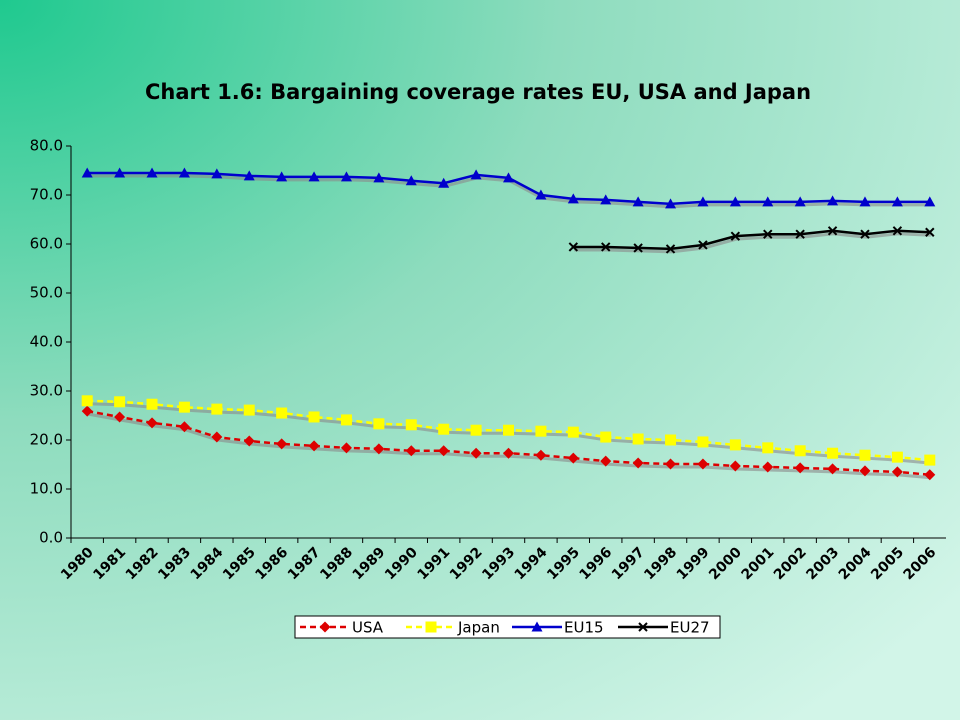 The image size is (960, 720). Describe the element at coordinates (751, 240) in the screenshot. I see `series-line` at that location.